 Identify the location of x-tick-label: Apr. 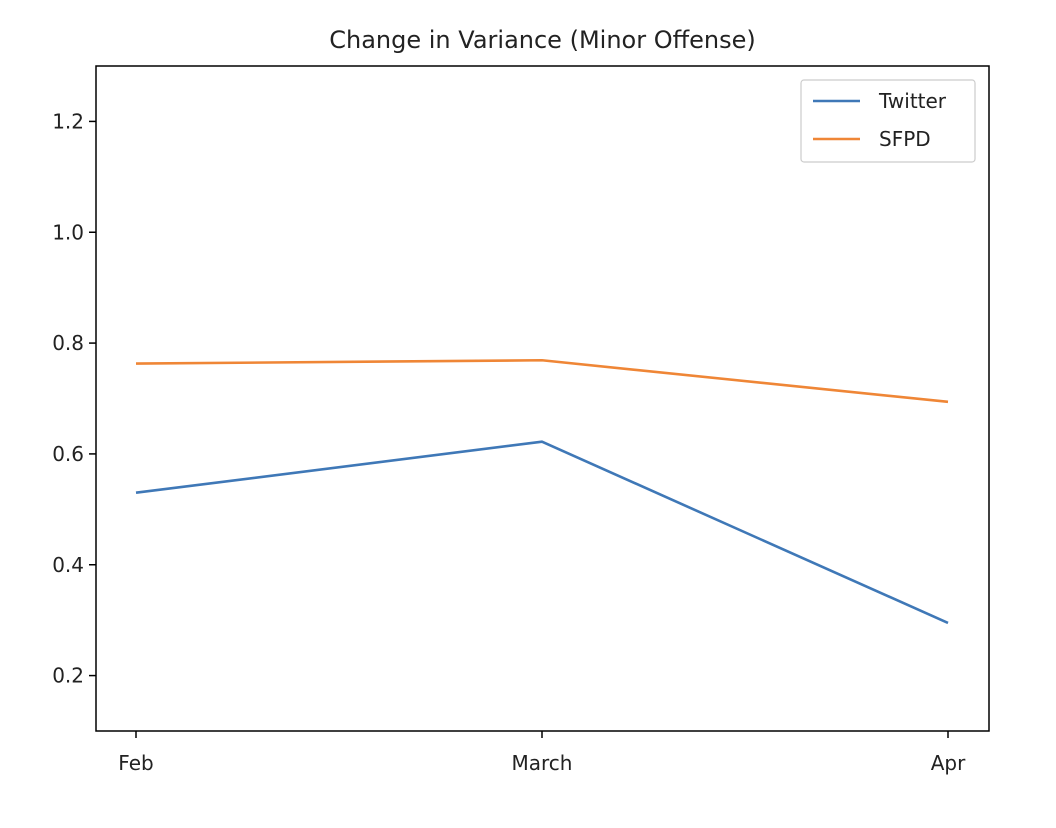
(948, 763).